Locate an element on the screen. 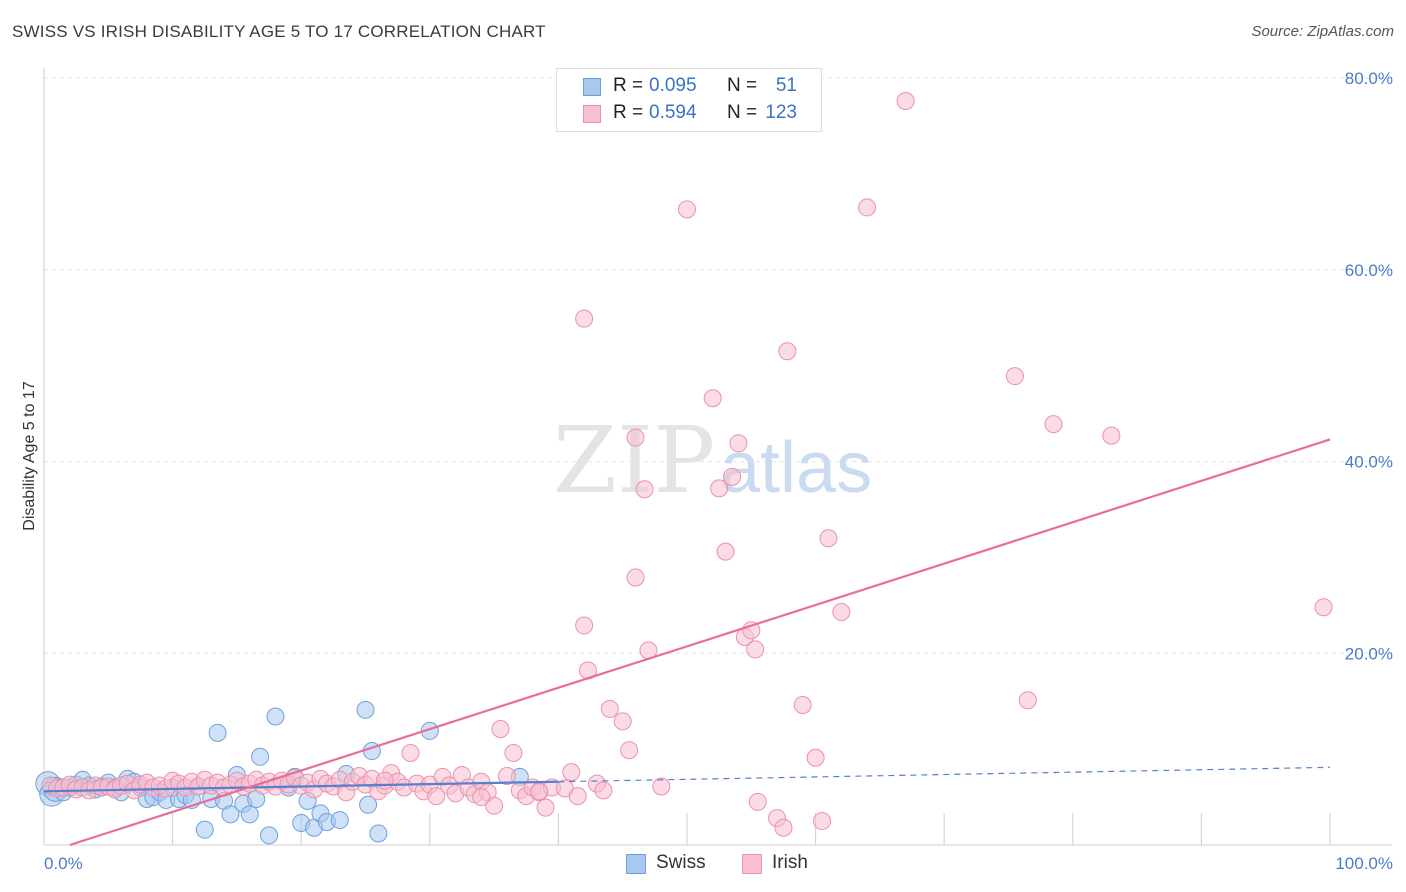 This screenshot has width=1406, height=892. trend-line-swiss is located at coordinates (301, 786).